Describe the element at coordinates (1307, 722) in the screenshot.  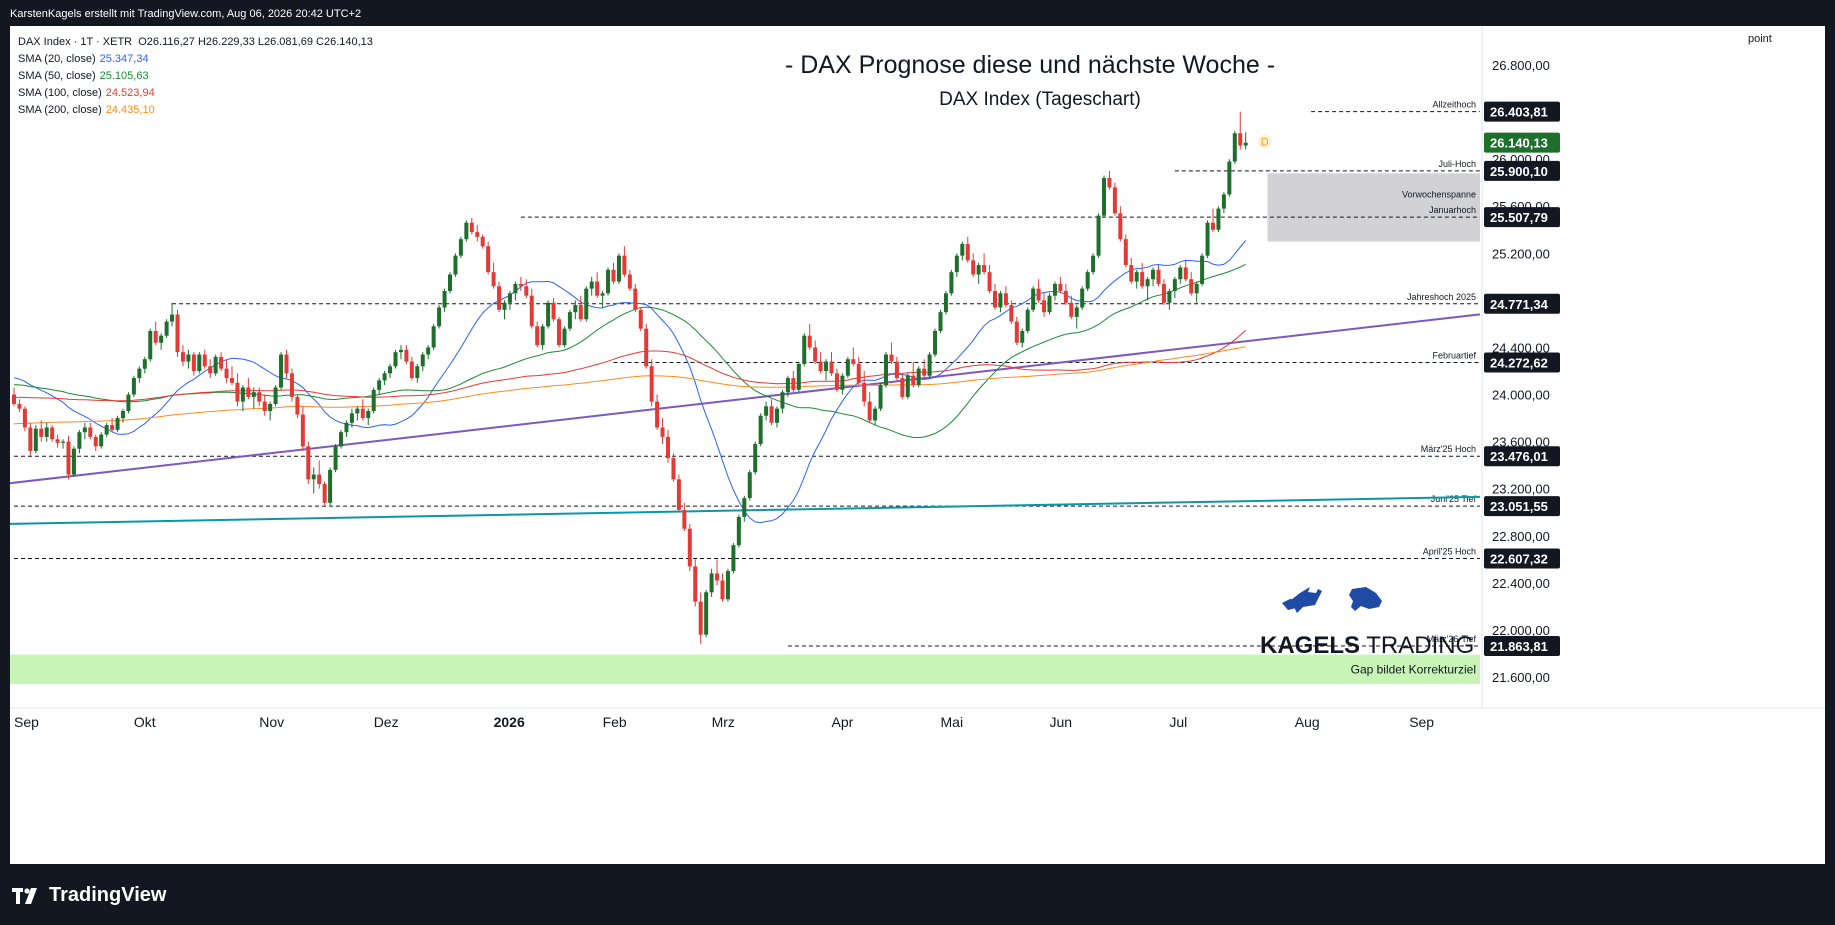
I see `x-tick-label: Aug` at that location.